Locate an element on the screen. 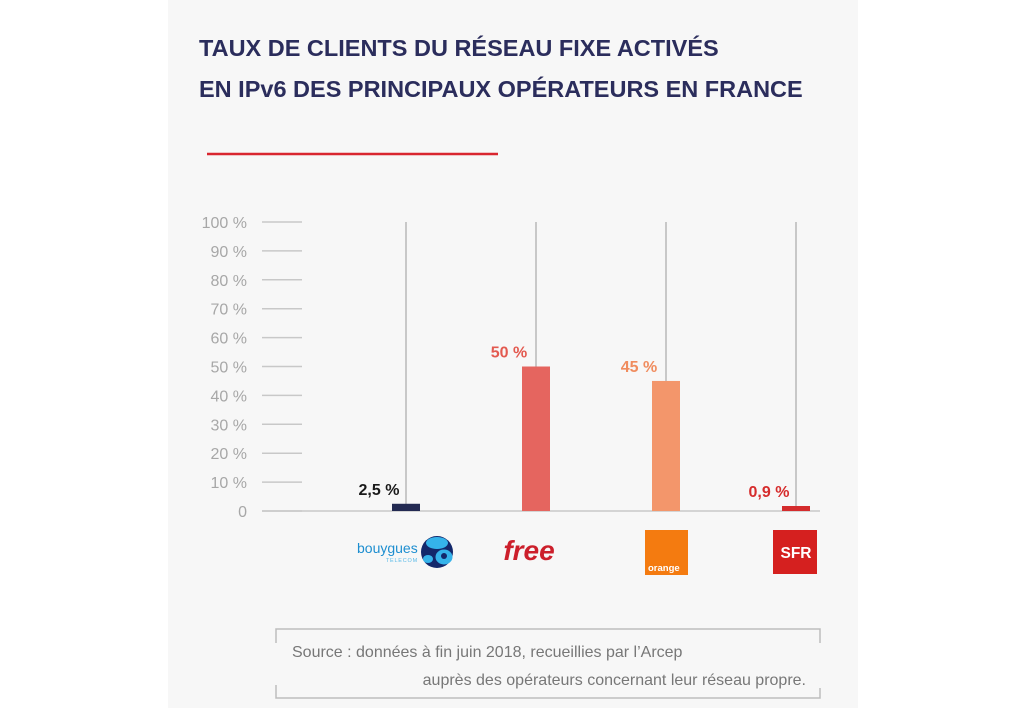  bouygues-logo-subtext: TELECOM is located at coordinates (402, 561).